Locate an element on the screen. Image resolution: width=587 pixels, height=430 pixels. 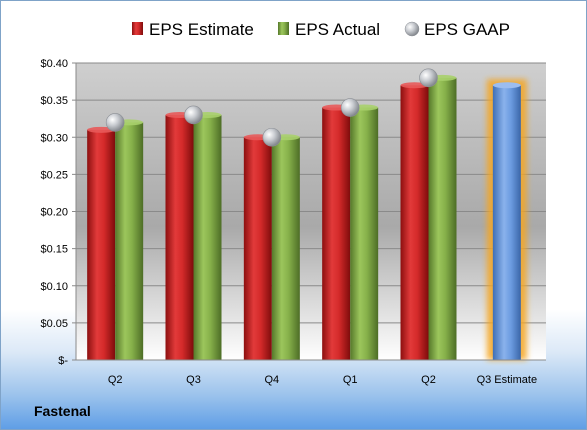
y-tick-label: $0.05 is located at coordinates (54, 324).